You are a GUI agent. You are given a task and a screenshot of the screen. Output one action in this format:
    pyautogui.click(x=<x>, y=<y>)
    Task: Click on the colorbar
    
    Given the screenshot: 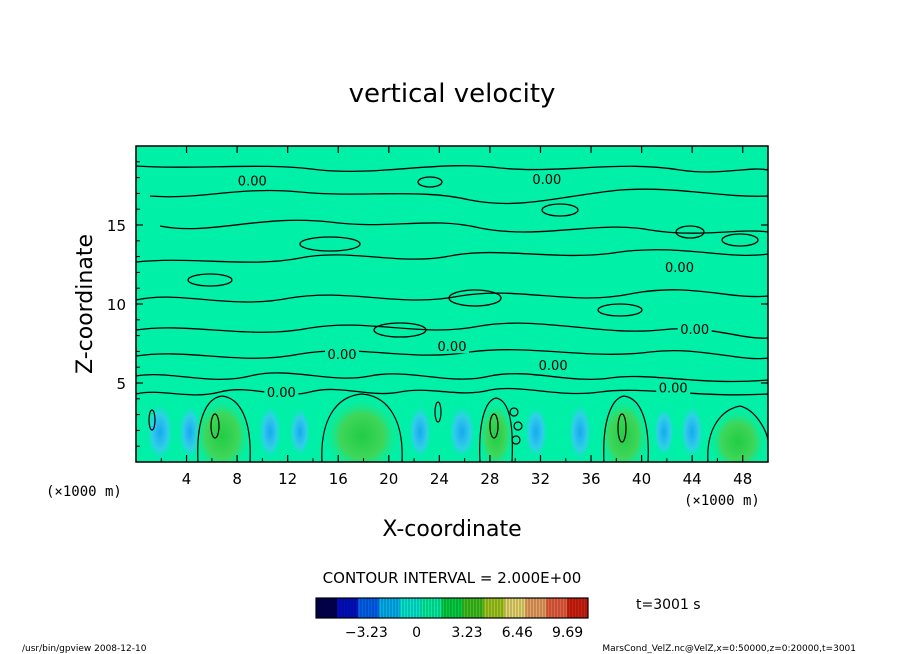 What is the action you would take?
    pyautogui.click(x=452, y=608)
    